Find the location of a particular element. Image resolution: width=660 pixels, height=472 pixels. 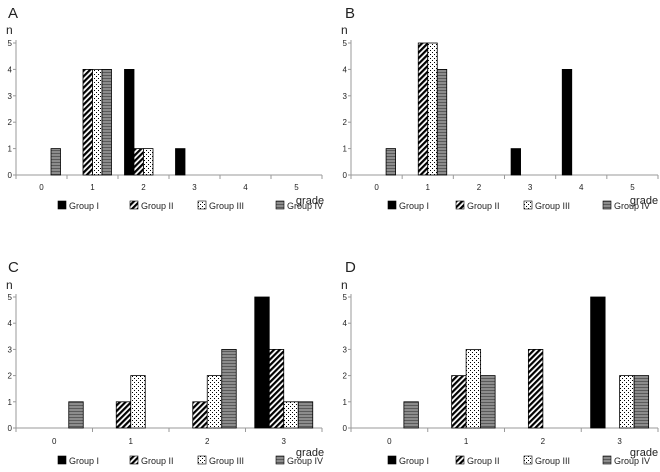

panel-label: C is located at coordinates (13, 267).